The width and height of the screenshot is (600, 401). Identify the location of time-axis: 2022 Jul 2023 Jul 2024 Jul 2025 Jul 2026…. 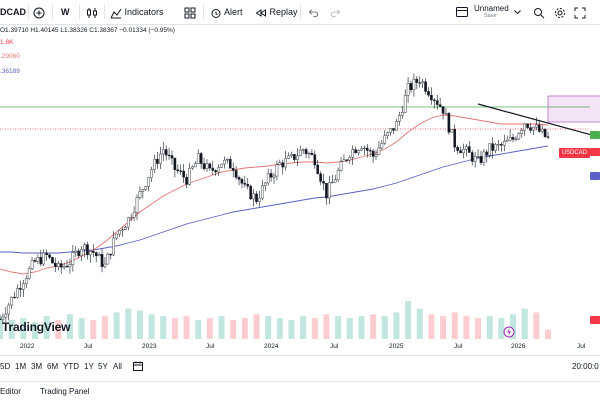
(300, 347).